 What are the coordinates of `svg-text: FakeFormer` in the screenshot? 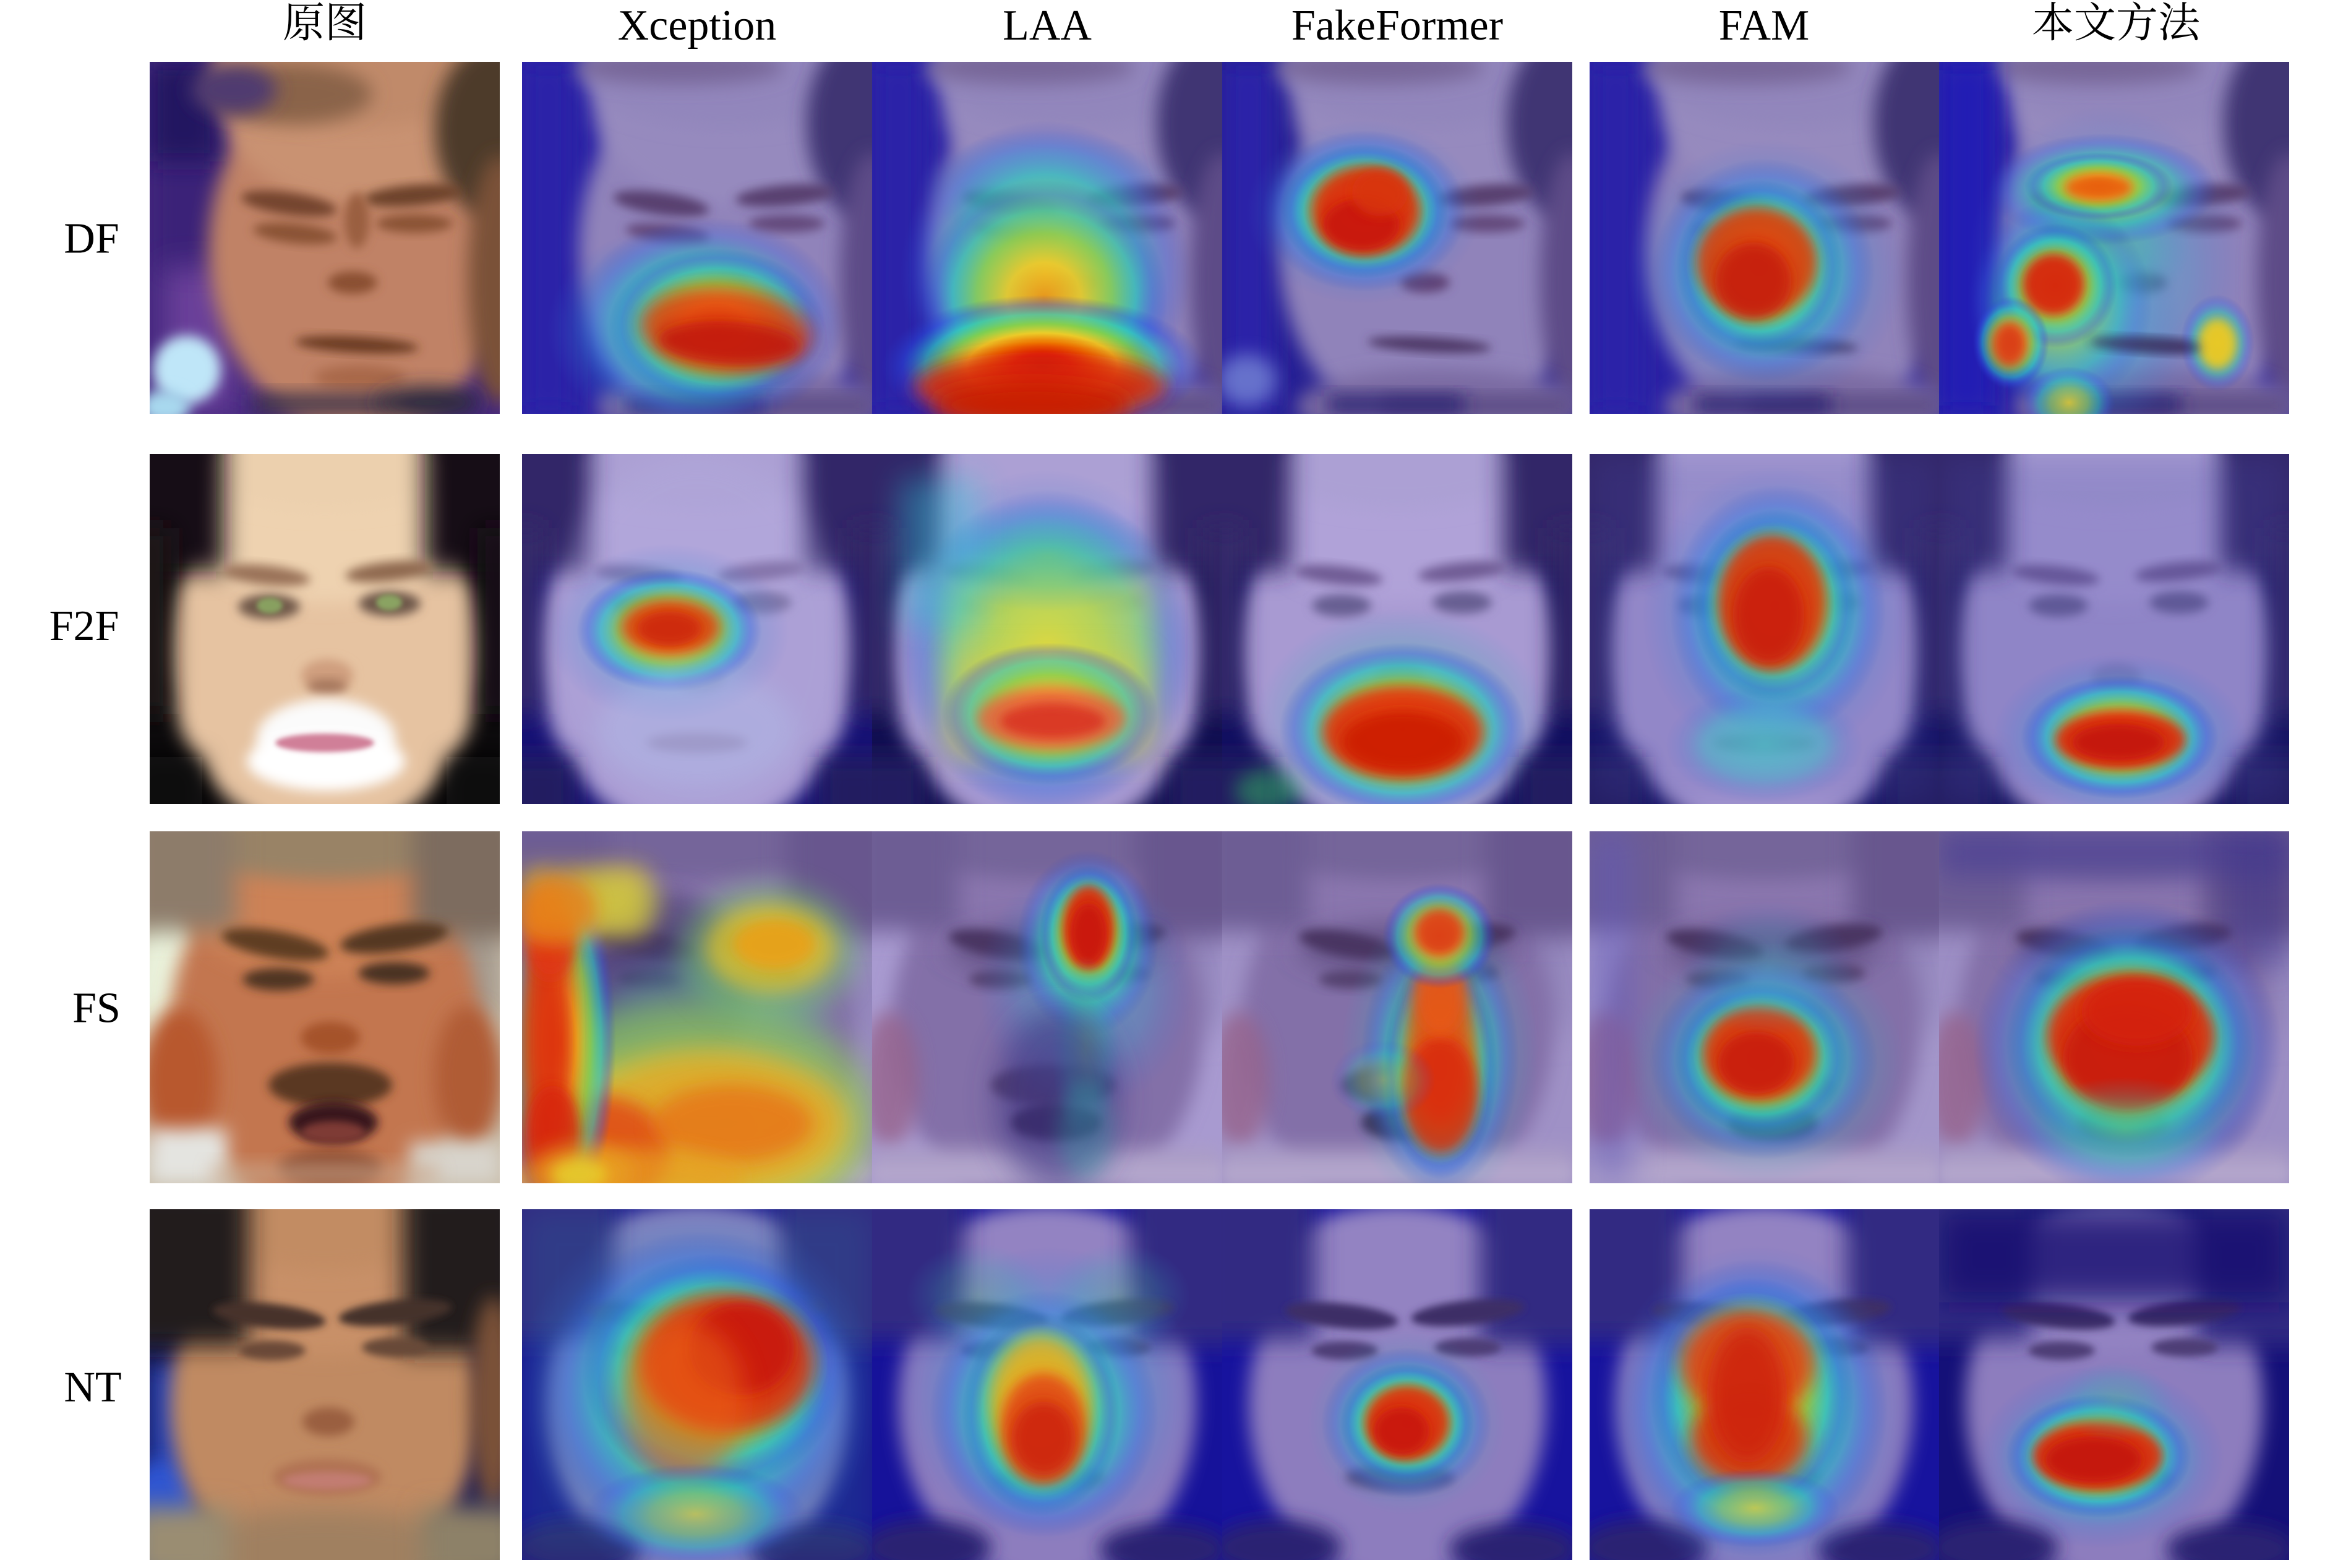 It's located at (1397, 25).